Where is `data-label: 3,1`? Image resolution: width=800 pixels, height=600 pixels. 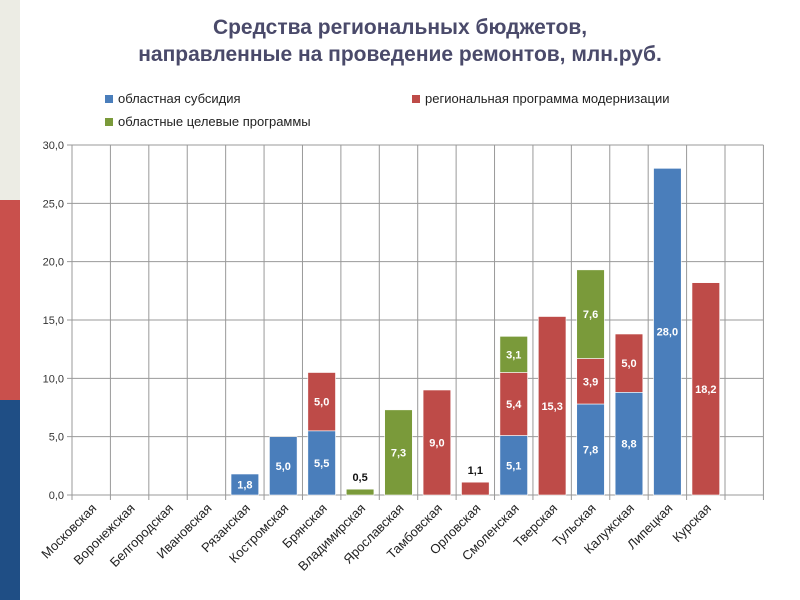 data-label: 3,1 is located at coordinates (513, 355).